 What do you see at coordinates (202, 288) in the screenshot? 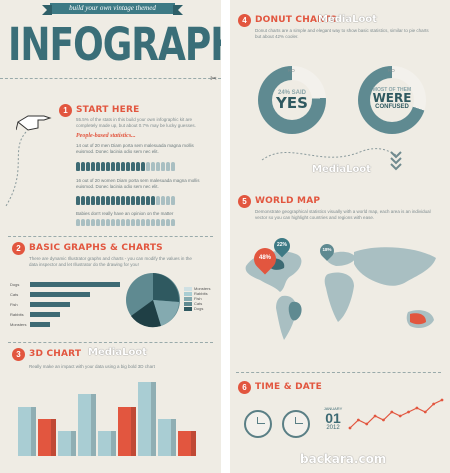
I see `legend-item: Monsters` at bounding box center [202, 288].